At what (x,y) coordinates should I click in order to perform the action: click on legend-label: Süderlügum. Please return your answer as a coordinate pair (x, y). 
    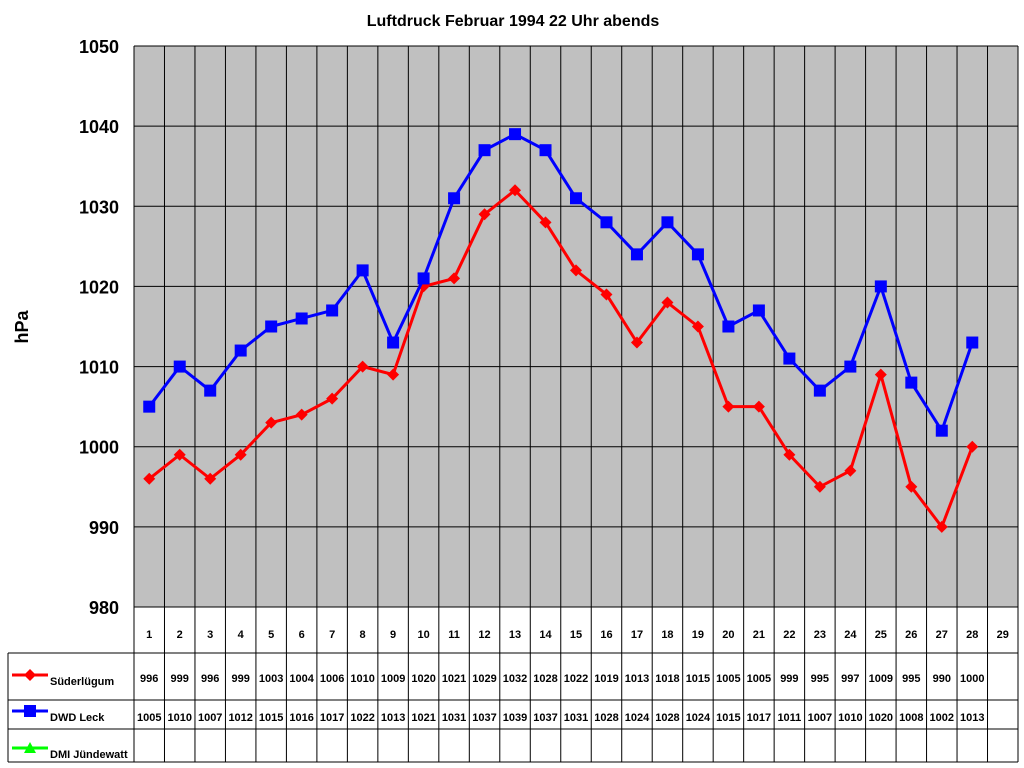
    Looking at the image, I should click on (82, 682).